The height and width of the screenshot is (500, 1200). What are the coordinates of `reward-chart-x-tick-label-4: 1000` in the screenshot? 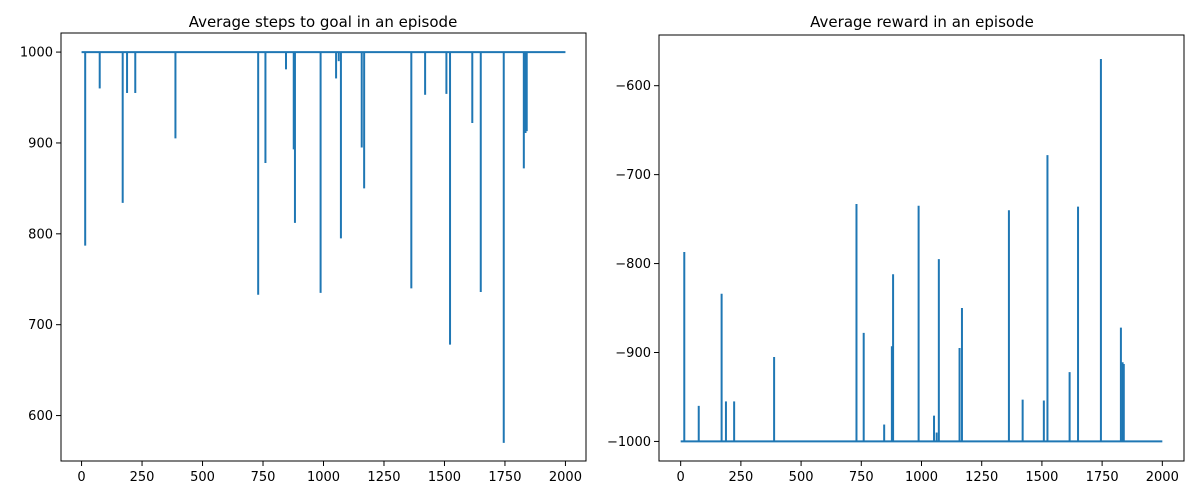 It's located at (921, 477).